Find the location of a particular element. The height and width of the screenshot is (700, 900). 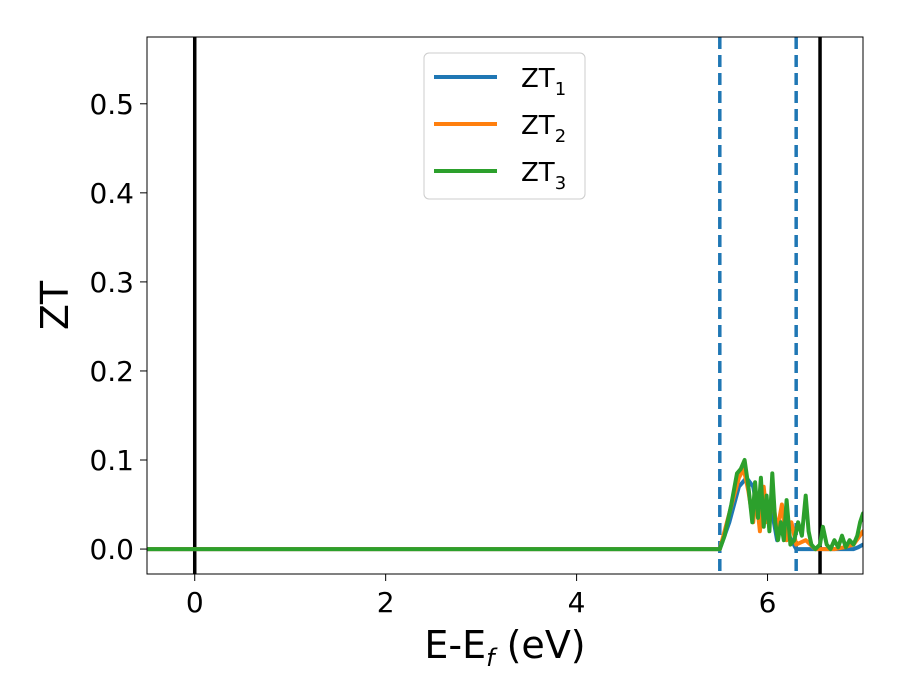

y-axis-label: ZT is located at coordinates (55, 305).